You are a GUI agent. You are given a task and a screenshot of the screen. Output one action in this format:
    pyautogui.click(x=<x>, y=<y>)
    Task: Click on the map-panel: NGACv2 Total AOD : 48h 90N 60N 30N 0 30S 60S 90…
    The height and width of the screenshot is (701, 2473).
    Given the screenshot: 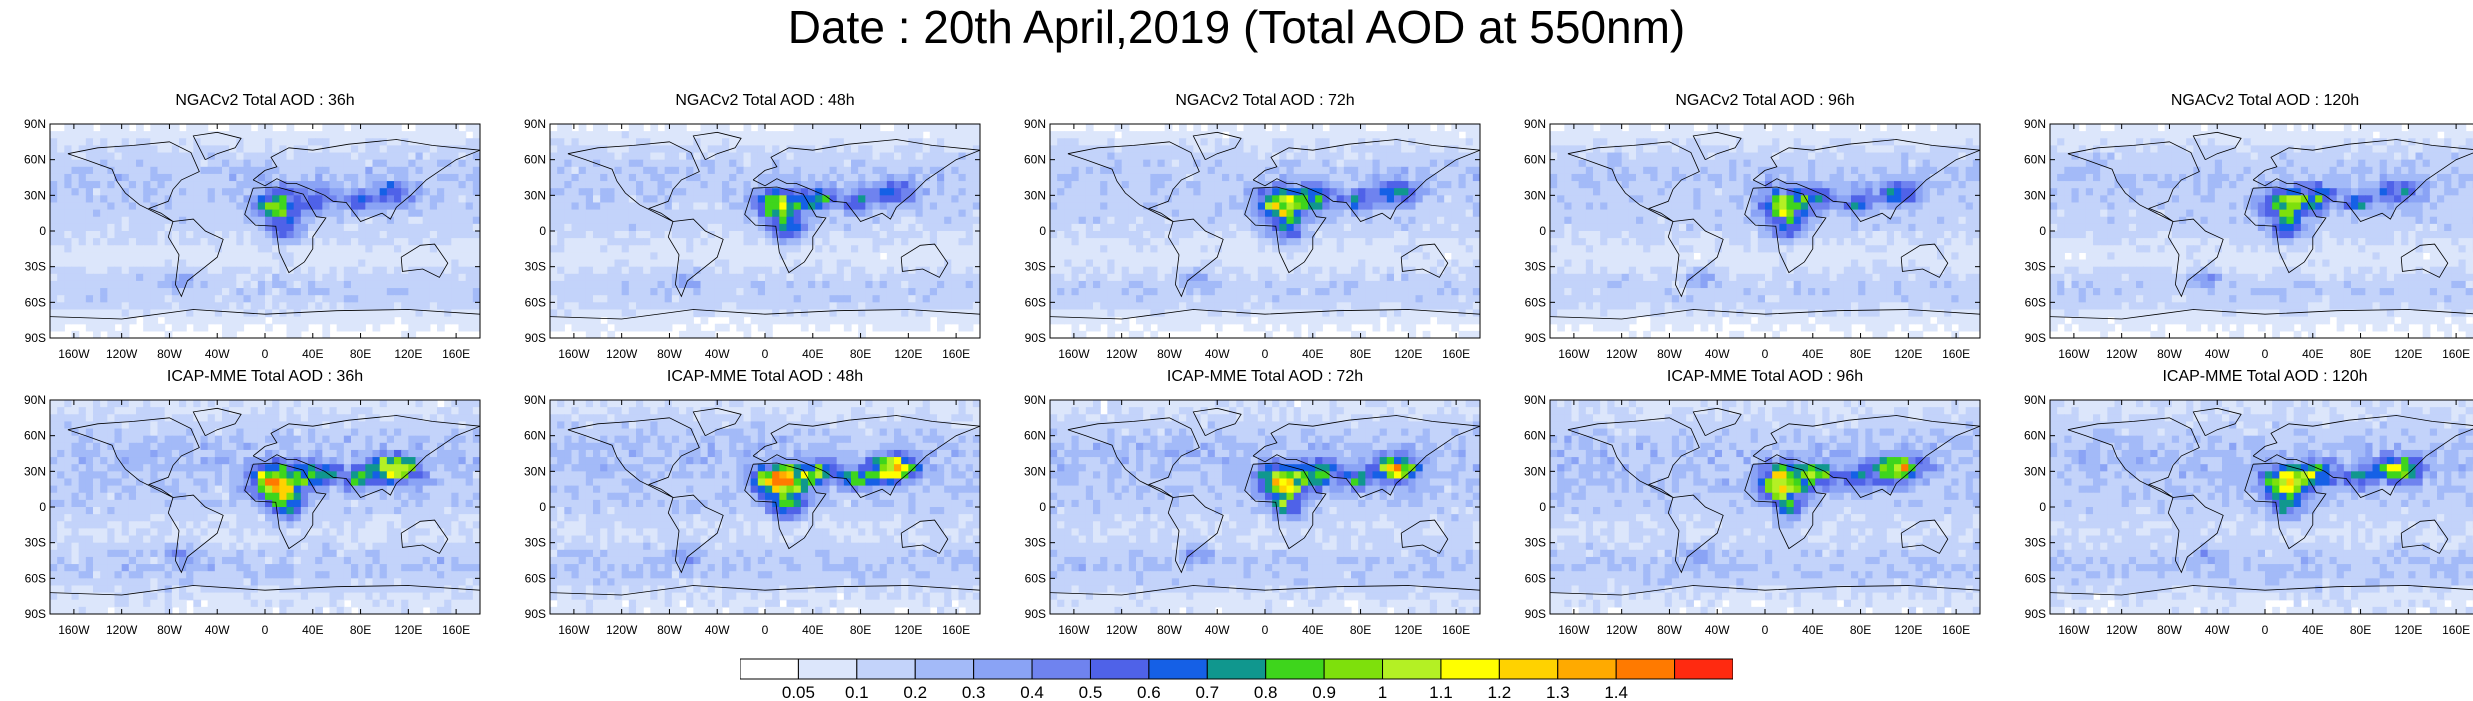 What is the action you would take?
    pyautogui.click(x=745, y=226)
    